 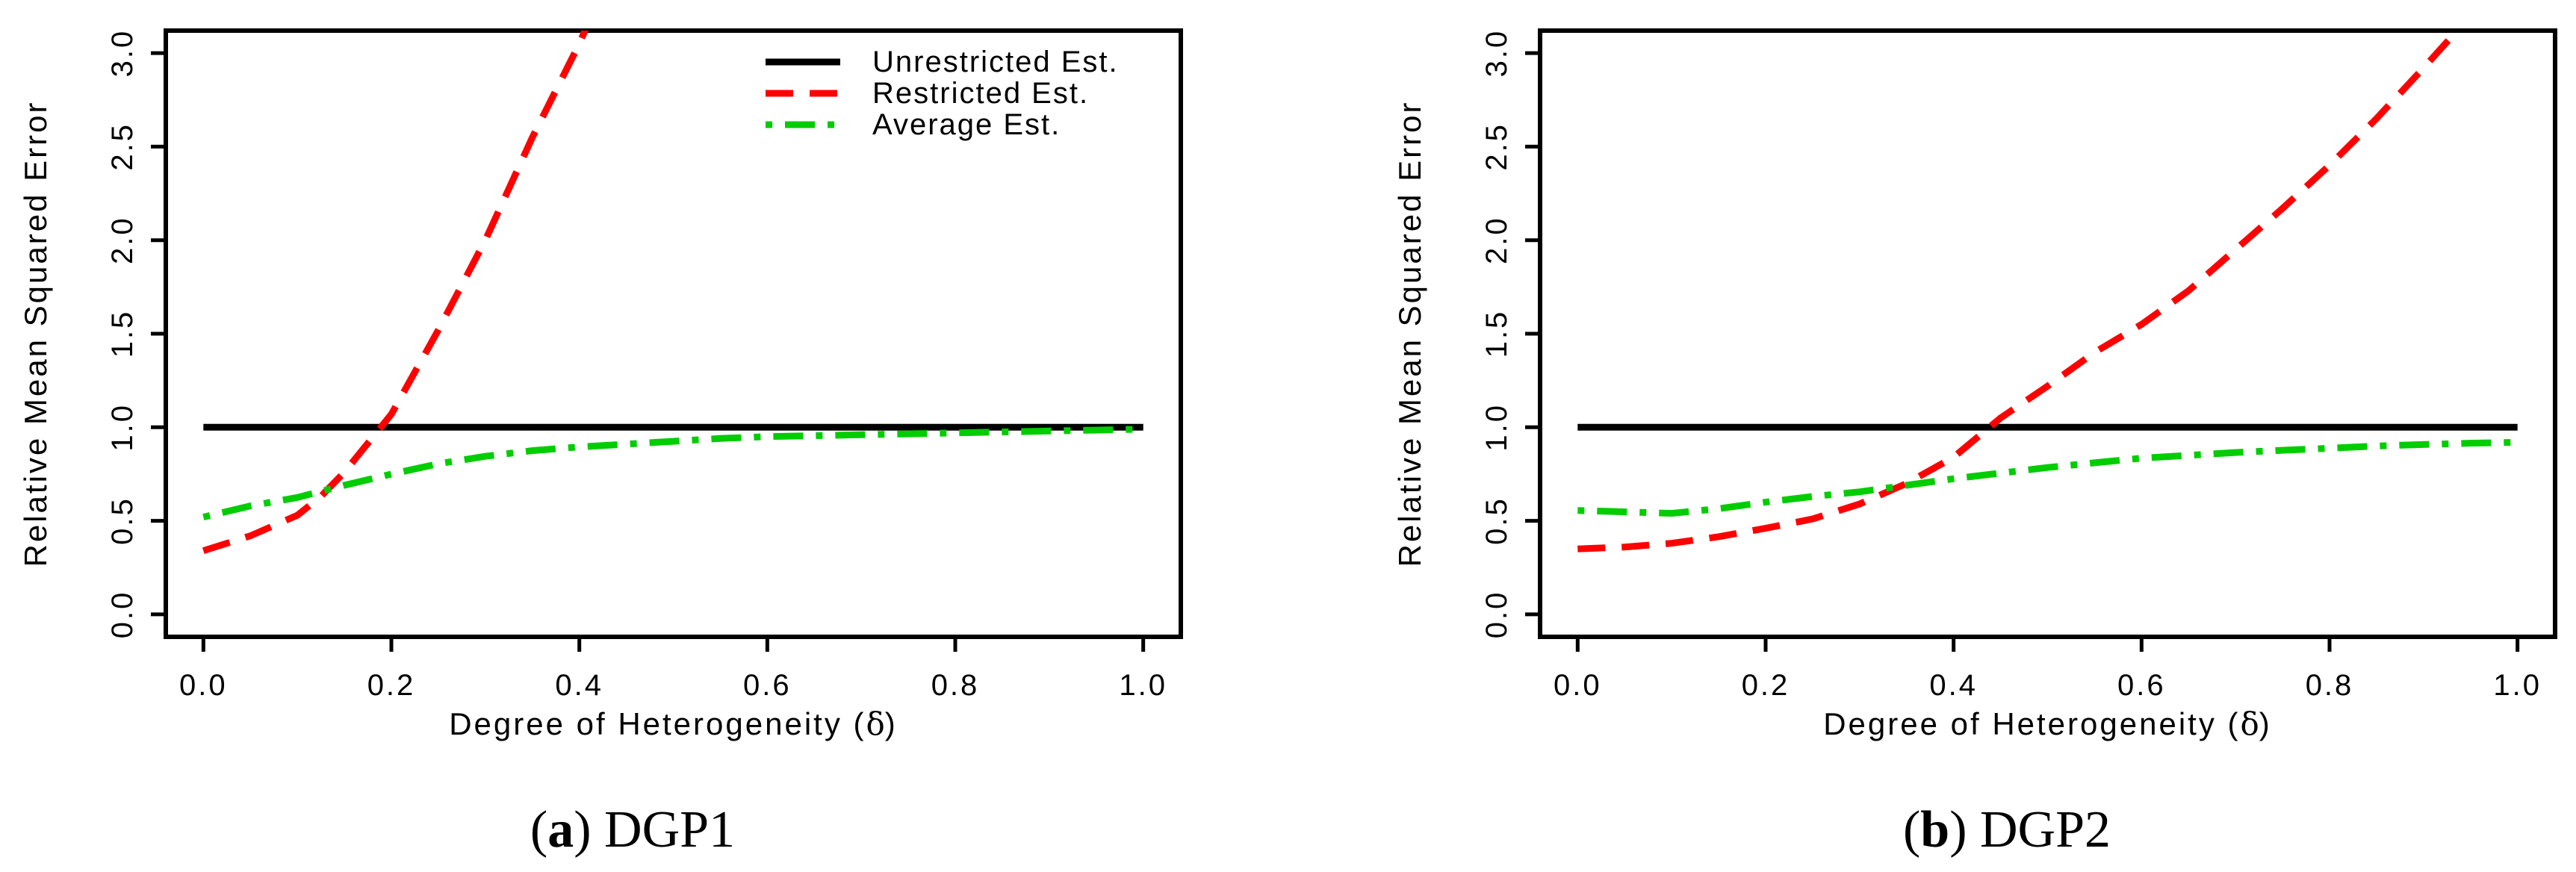 I want to click on caption-label: DGP2, so click(x=2046, y=830).